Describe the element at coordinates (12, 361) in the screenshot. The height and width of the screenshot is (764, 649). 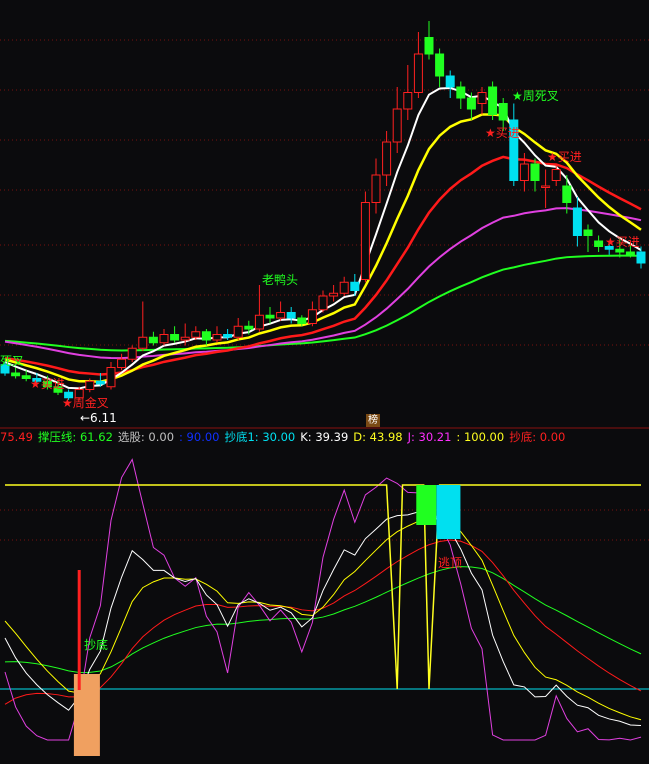
I see `chart-annotation: 死叉` at that location.